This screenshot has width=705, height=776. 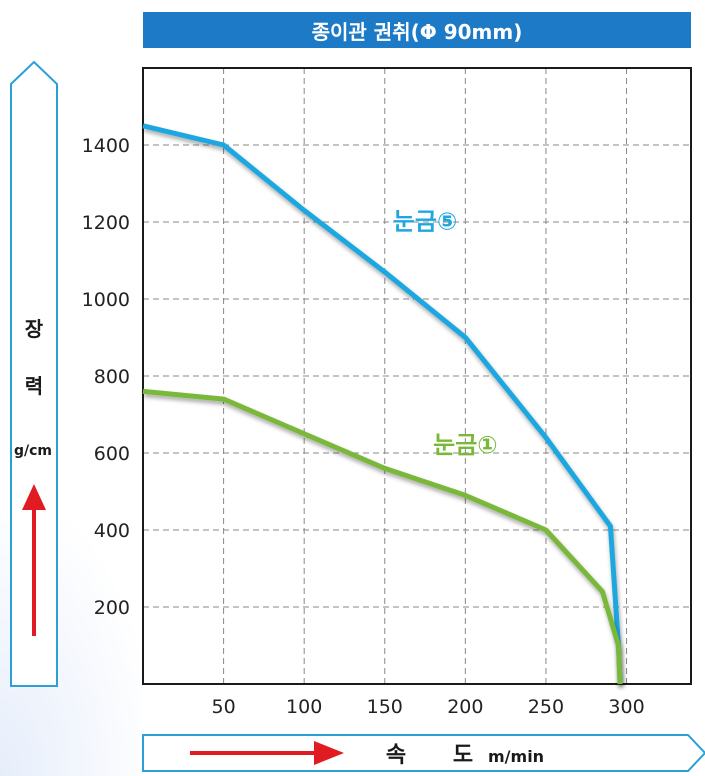 I want to click on y-tick-labels: 200 400 600 800 1000 1200 1400, so click(x=106, y=377).